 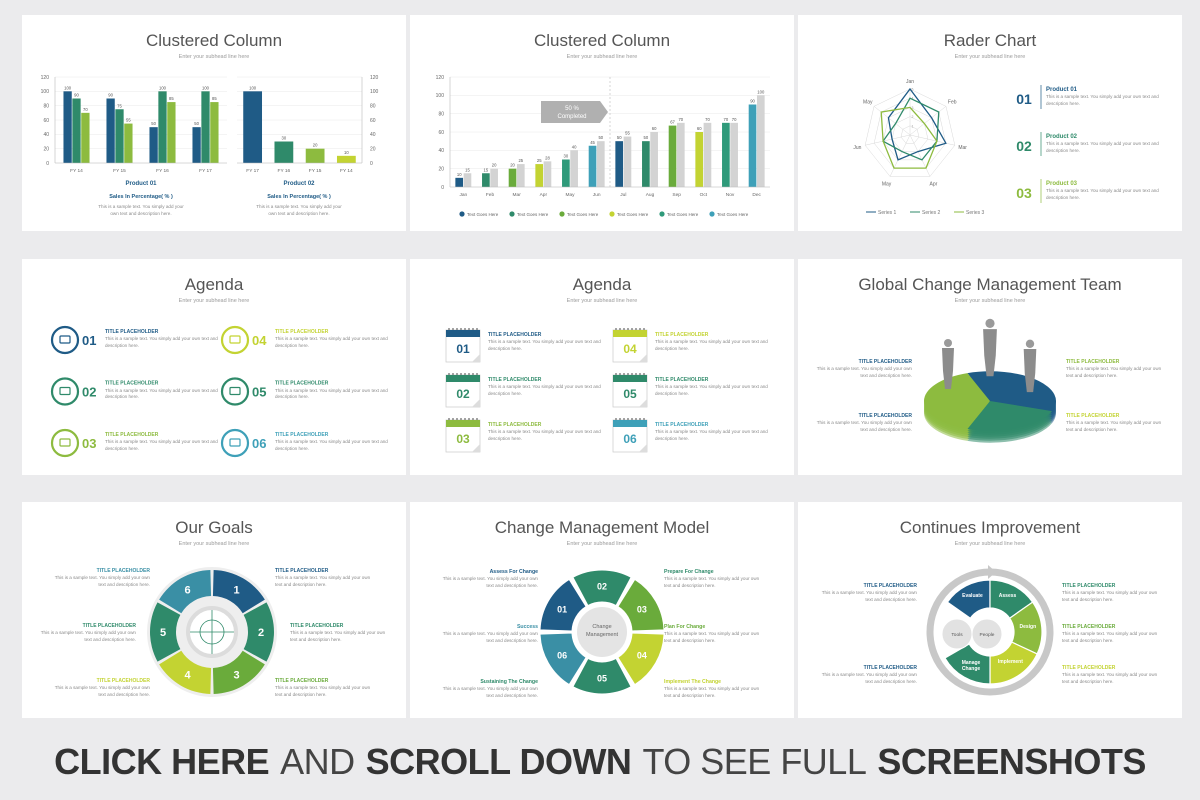 I want to click on segment-label: Evaluate, so click(x=972, y=596).